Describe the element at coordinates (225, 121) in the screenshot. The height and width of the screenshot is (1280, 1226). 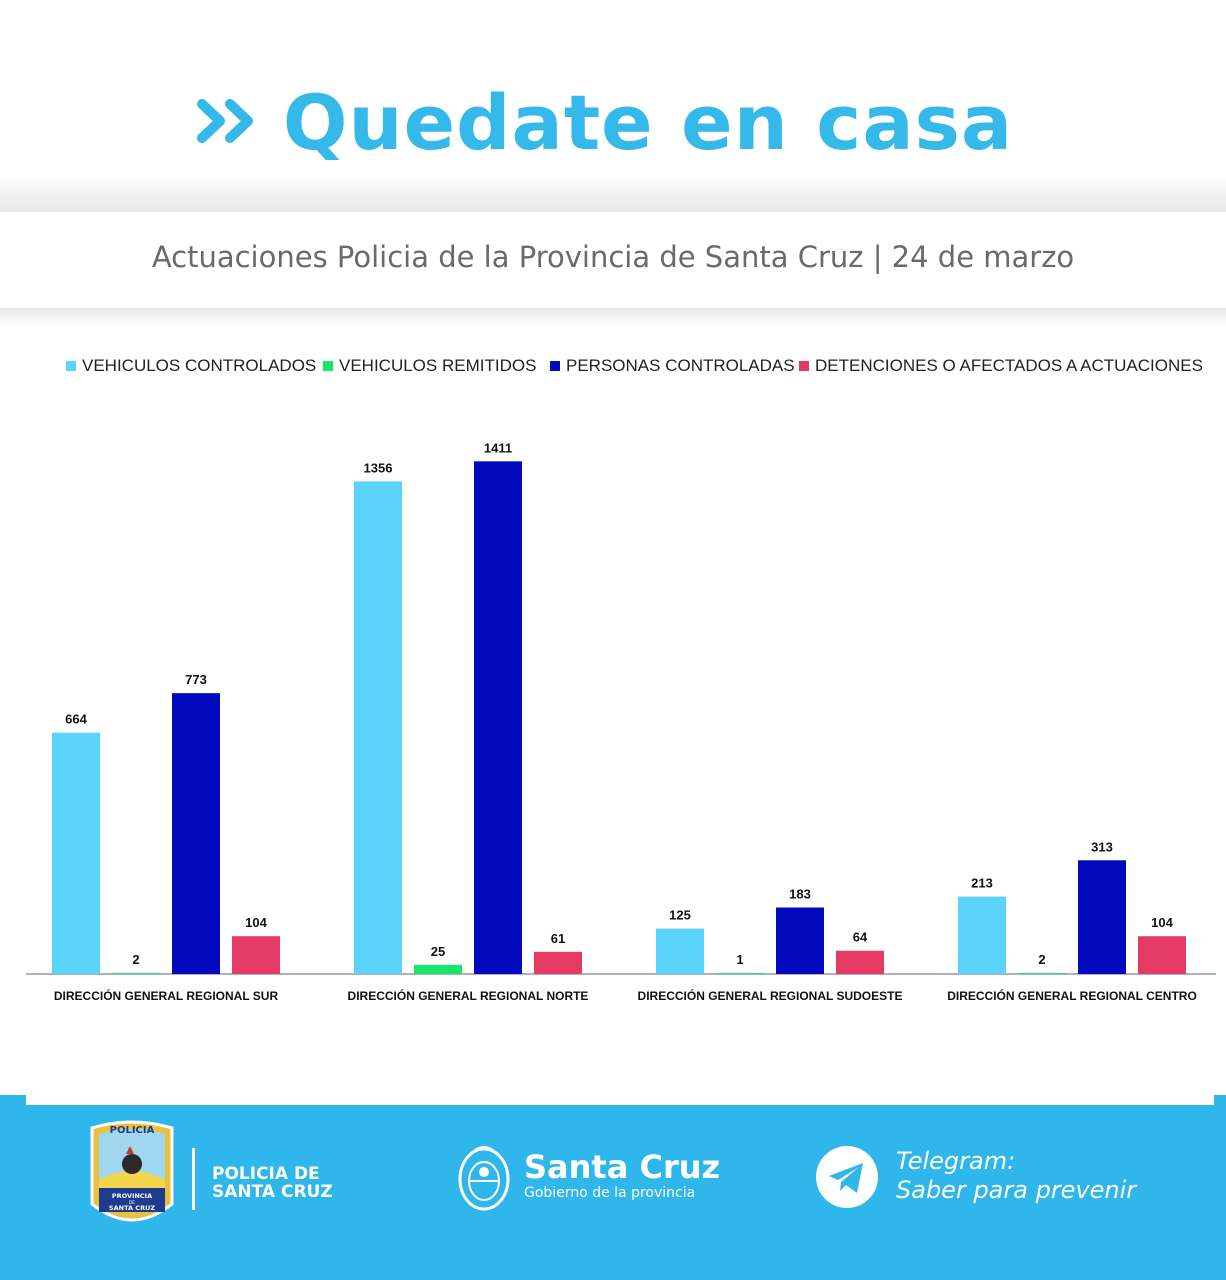
I see `double-chevron-icon` at that location.